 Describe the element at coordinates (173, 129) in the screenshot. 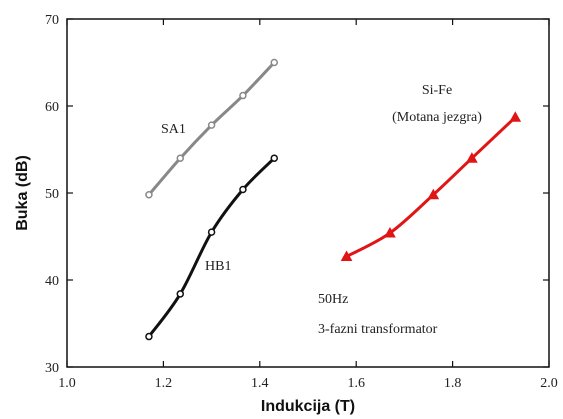

I see `annotation-sa1: SA1` at that location.